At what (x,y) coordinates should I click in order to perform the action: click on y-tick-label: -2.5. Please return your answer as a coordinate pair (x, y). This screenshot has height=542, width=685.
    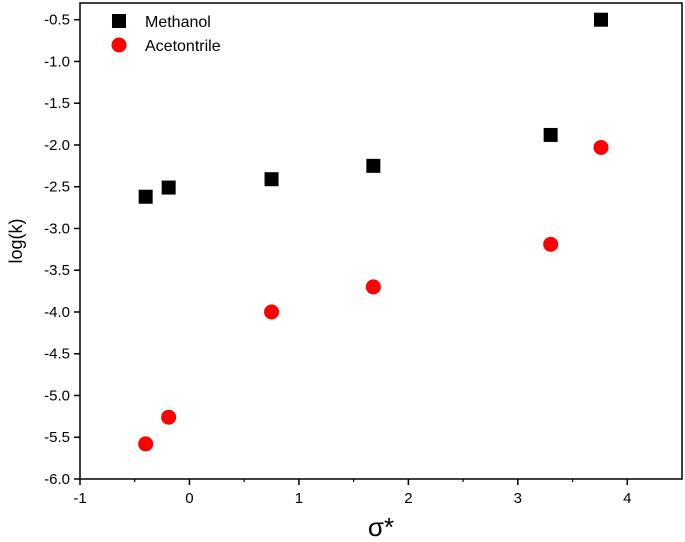
    Looking at the image, I should click on (57, 187).